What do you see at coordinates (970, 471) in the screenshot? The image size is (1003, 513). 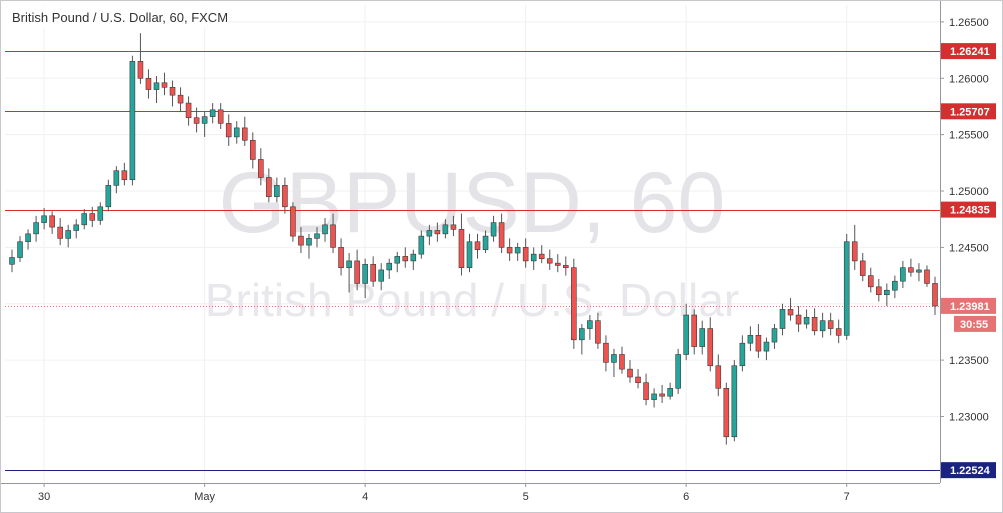 I see `level-tag-label: 1.22524` at bounding box center [970, 471].